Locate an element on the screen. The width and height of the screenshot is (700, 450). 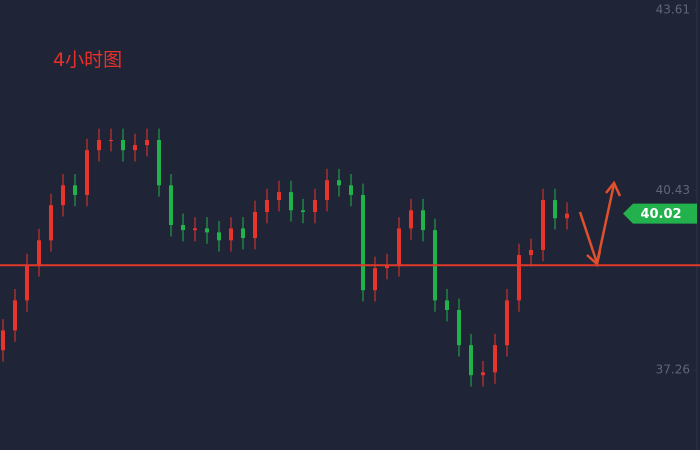
y-tick-label: 43.61 is located at coordinates (673, 10).